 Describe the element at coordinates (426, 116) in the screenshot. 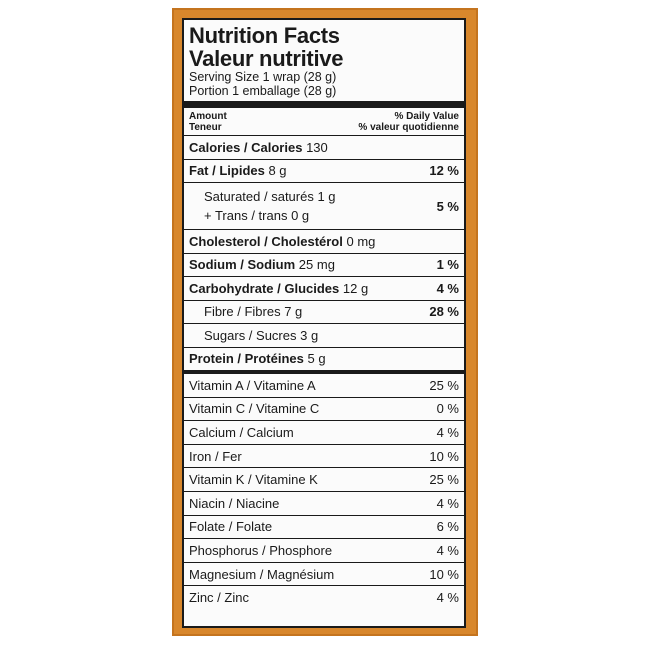

I see `daily-value-header-english: % Daily Value` at that location.